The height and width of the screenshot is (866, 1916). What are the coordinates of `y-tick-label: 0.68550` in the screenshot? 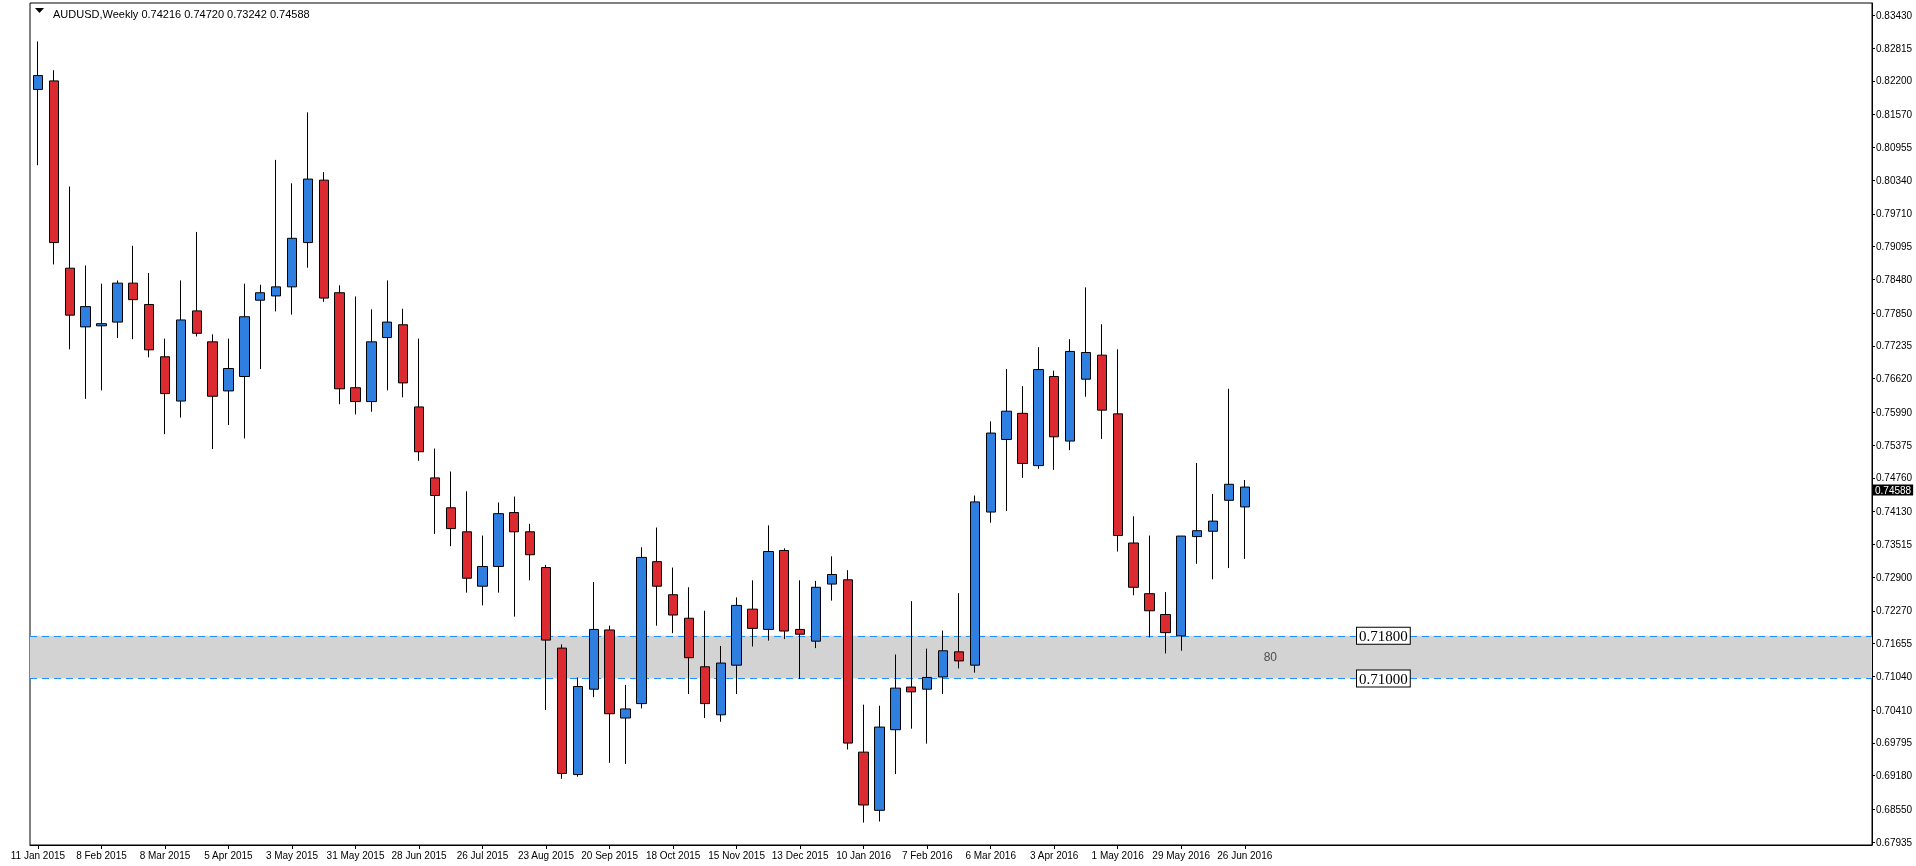 It's located at (1894, 809).